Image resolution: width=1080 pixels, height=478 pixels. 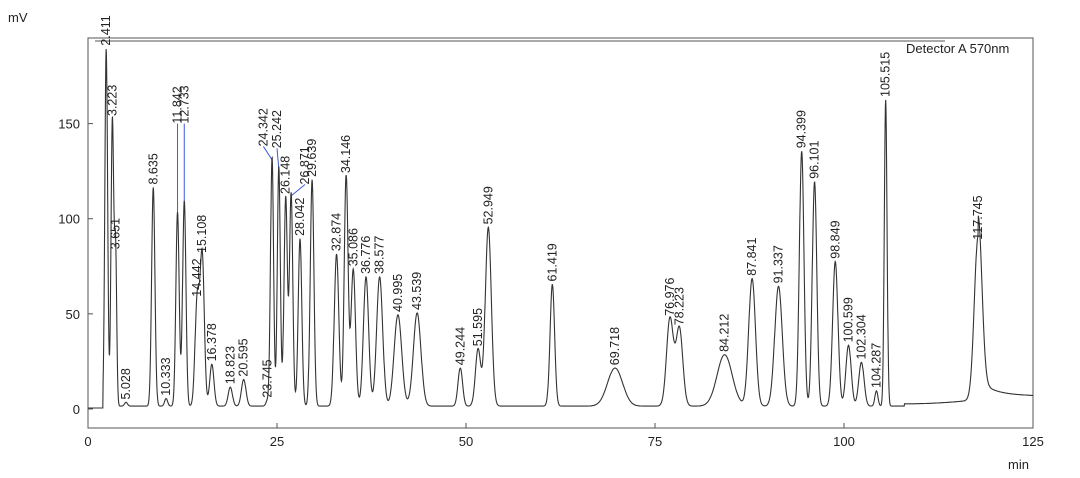 I want to click on peak-pointers, so click(x=241, y=169).